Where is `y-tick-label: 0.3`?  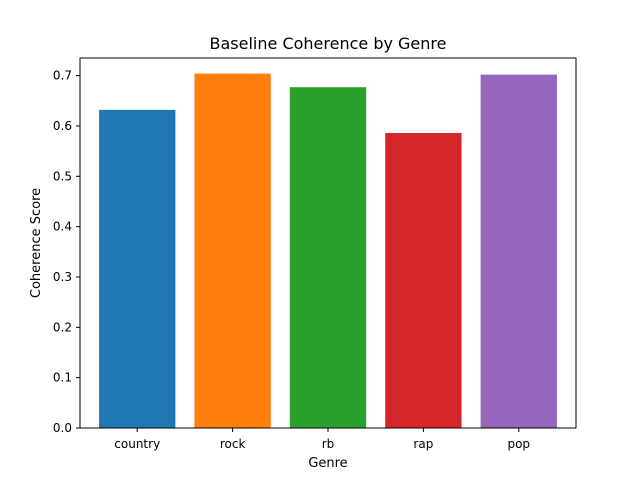 y-tick-label: 0.3 is located at coordinates (62, 277).